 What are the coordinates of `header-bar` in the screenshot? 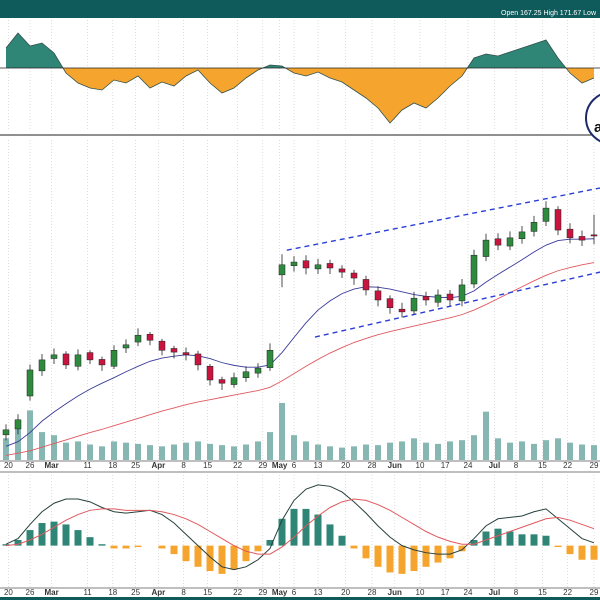 It's located at (300, 9).